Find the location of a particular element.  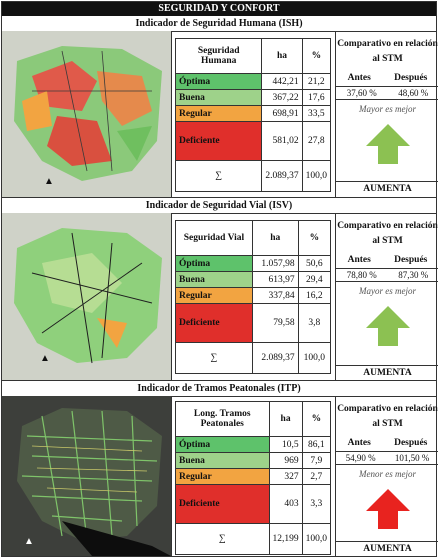

row-ha: 79,58 is located at coordinates (275, 323).